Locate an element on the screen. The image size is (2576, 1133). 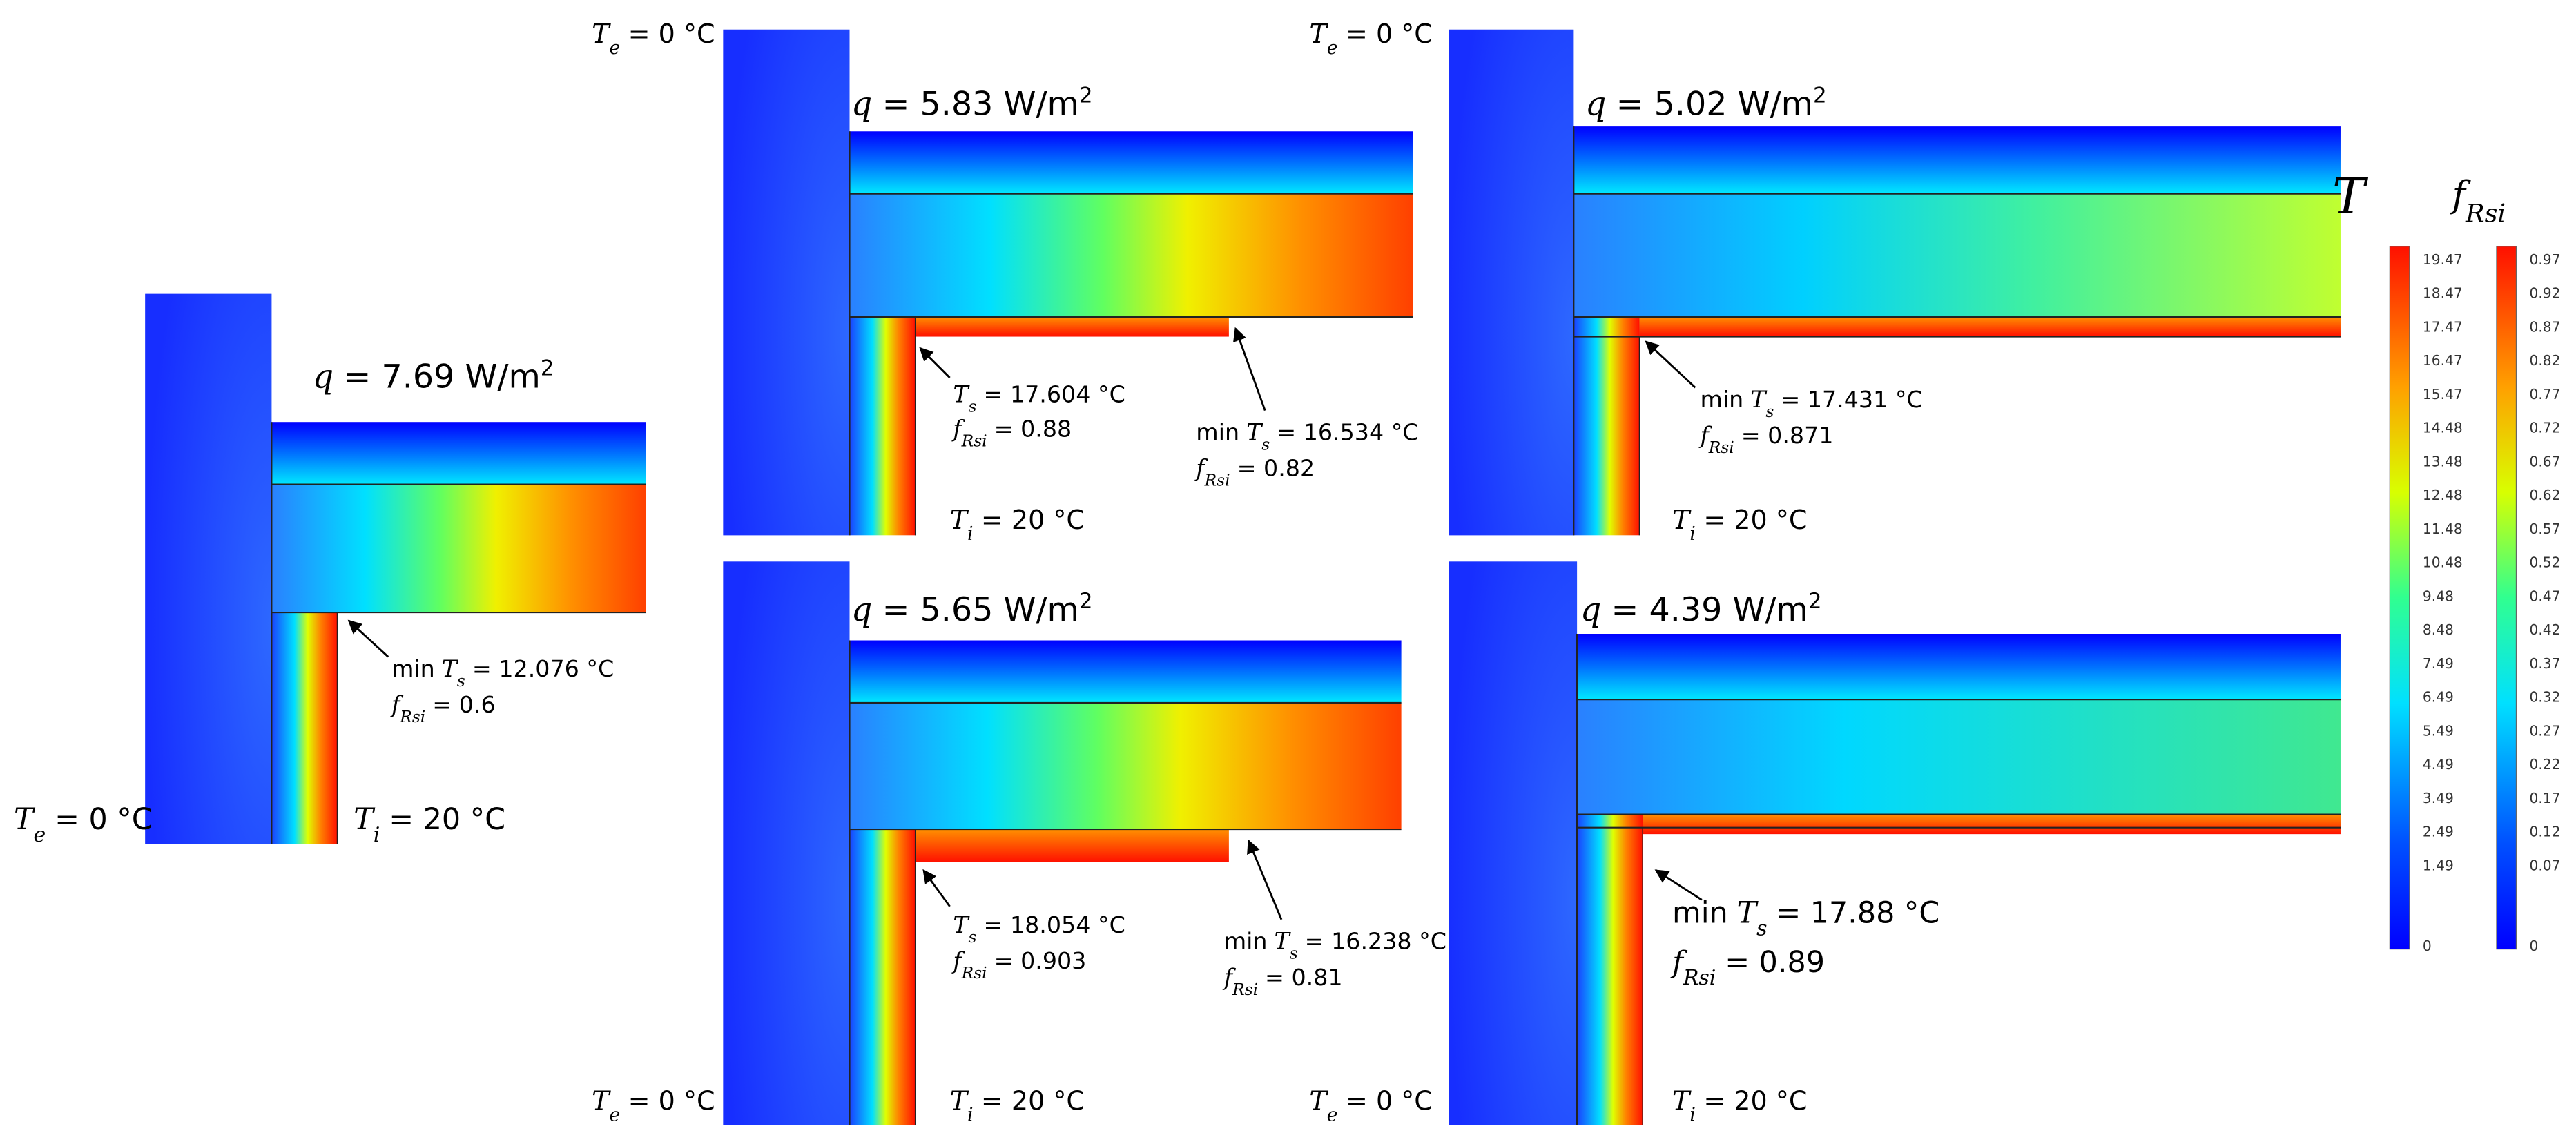
annotation-value: = 12.076 °C is located at coordinates (543, 668).